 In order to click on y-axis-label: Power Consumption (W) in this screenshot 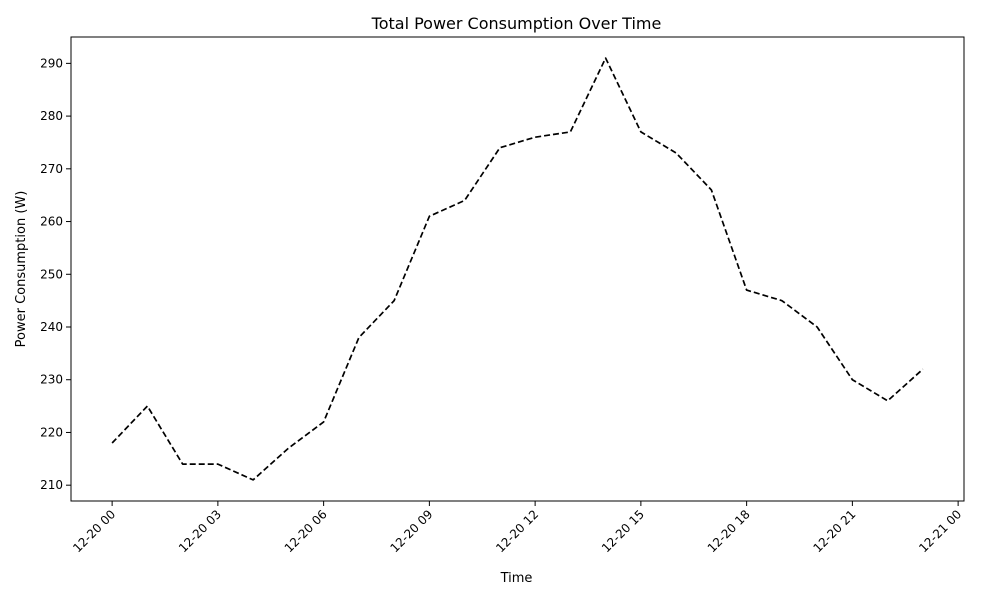, I will do `click(21, 269)`.